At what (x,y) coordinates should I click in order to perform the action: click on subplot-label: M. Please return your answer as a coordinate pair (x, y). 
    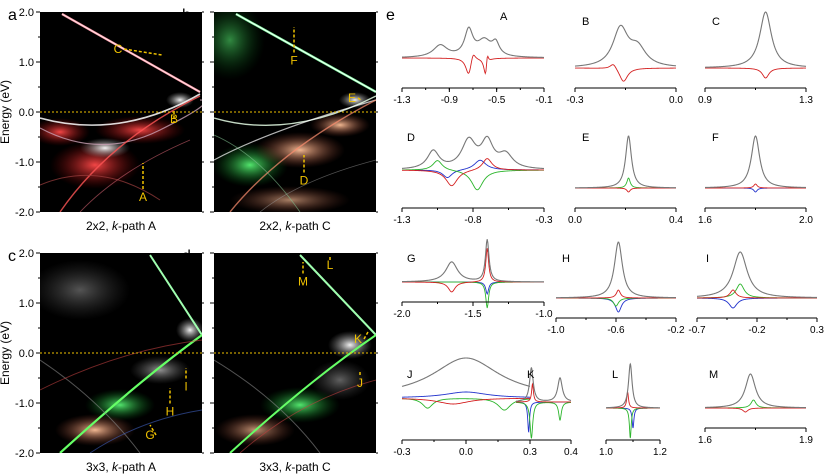
    Looking at the image, I should click on (713, 375).